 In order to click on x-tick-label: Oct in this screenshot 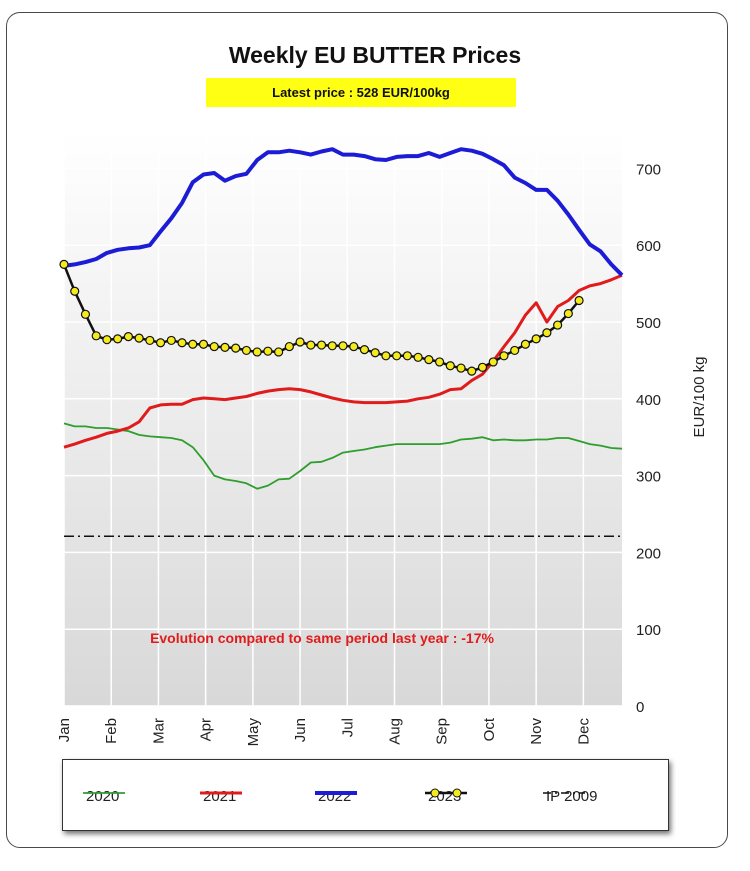, I will do `click(489, 729)`.